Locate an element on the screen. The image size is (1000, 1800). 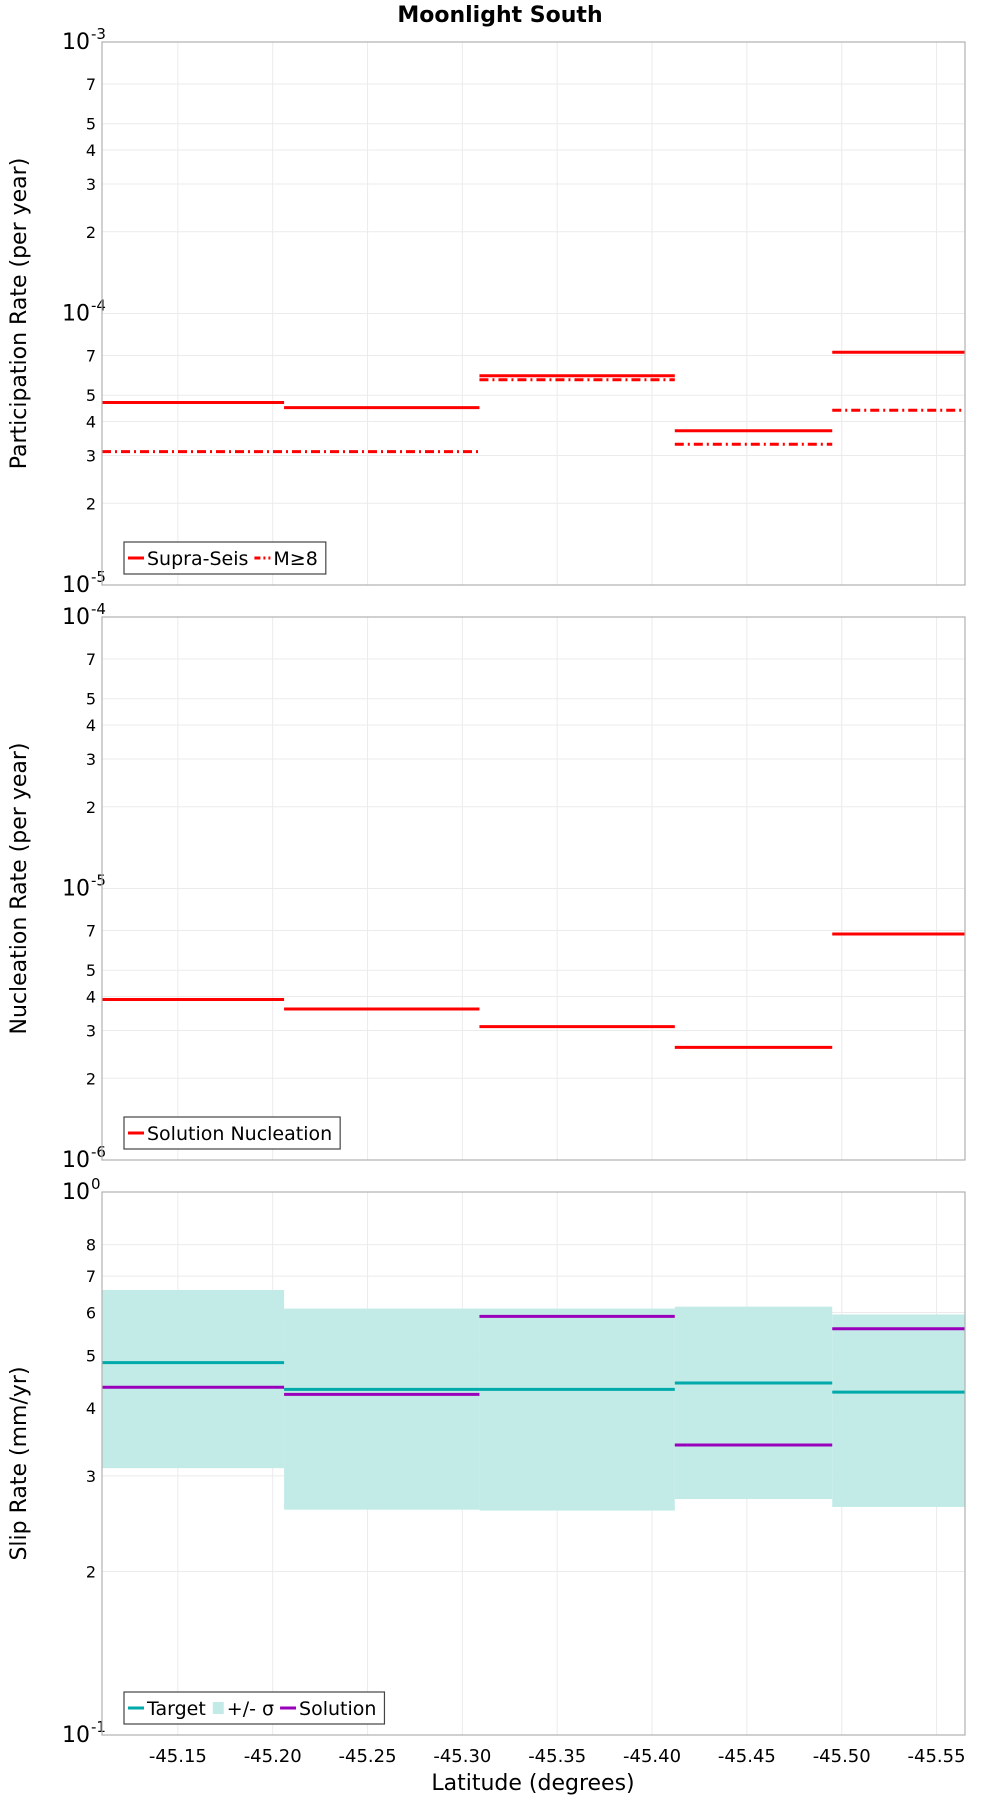
x-tick-label: -45.40 is located at coordinates (652, 1756).